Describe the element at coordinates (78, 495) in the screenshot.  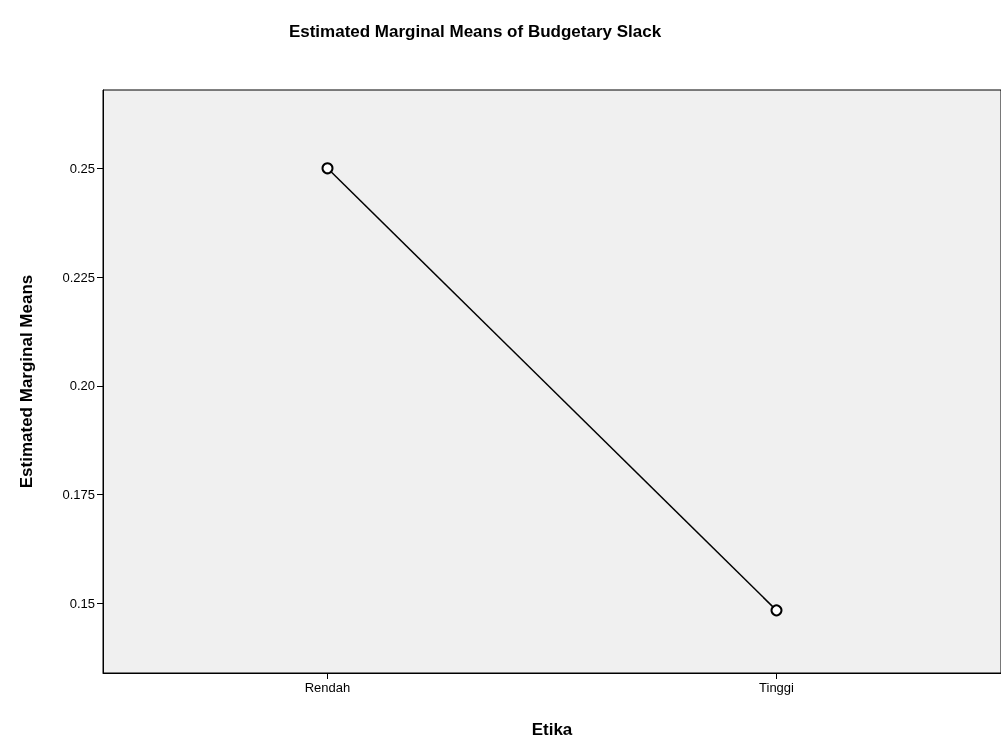
I see `y-tick-label: 0.175` at that location.